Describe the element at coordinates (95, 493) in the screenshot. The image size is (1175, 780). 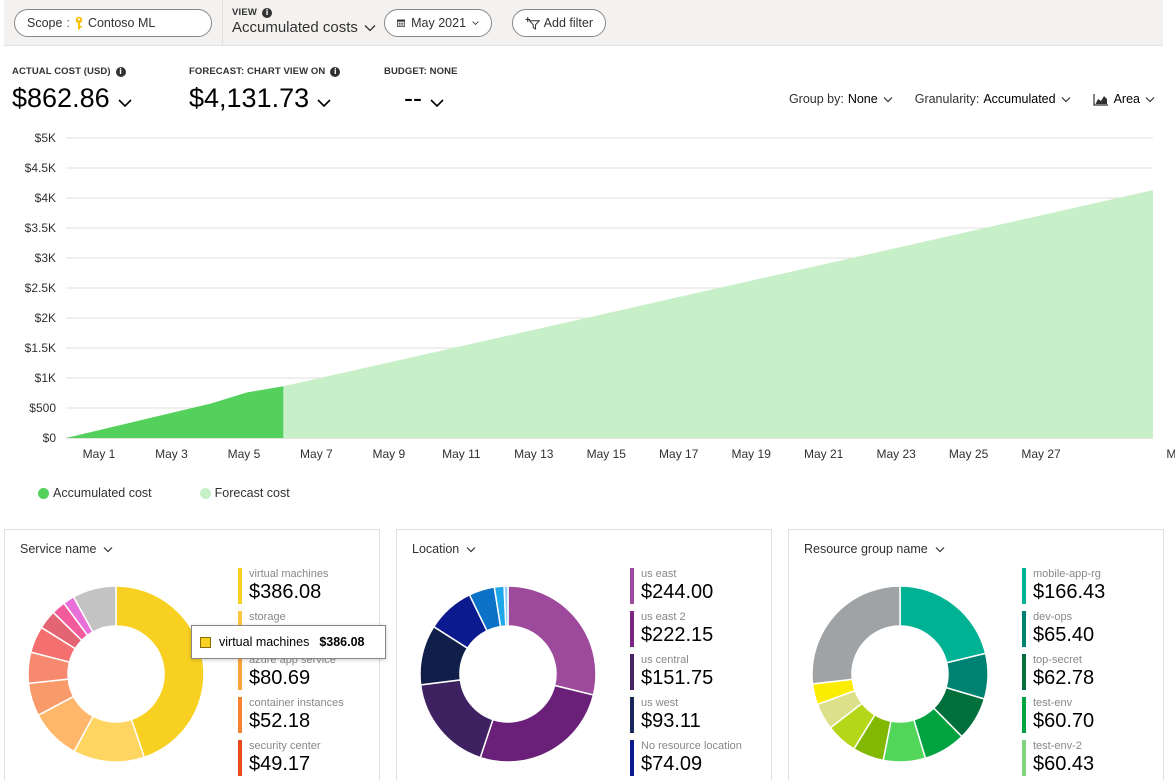
I see `legend-item-accumulated: Accumulated cost` at that location.